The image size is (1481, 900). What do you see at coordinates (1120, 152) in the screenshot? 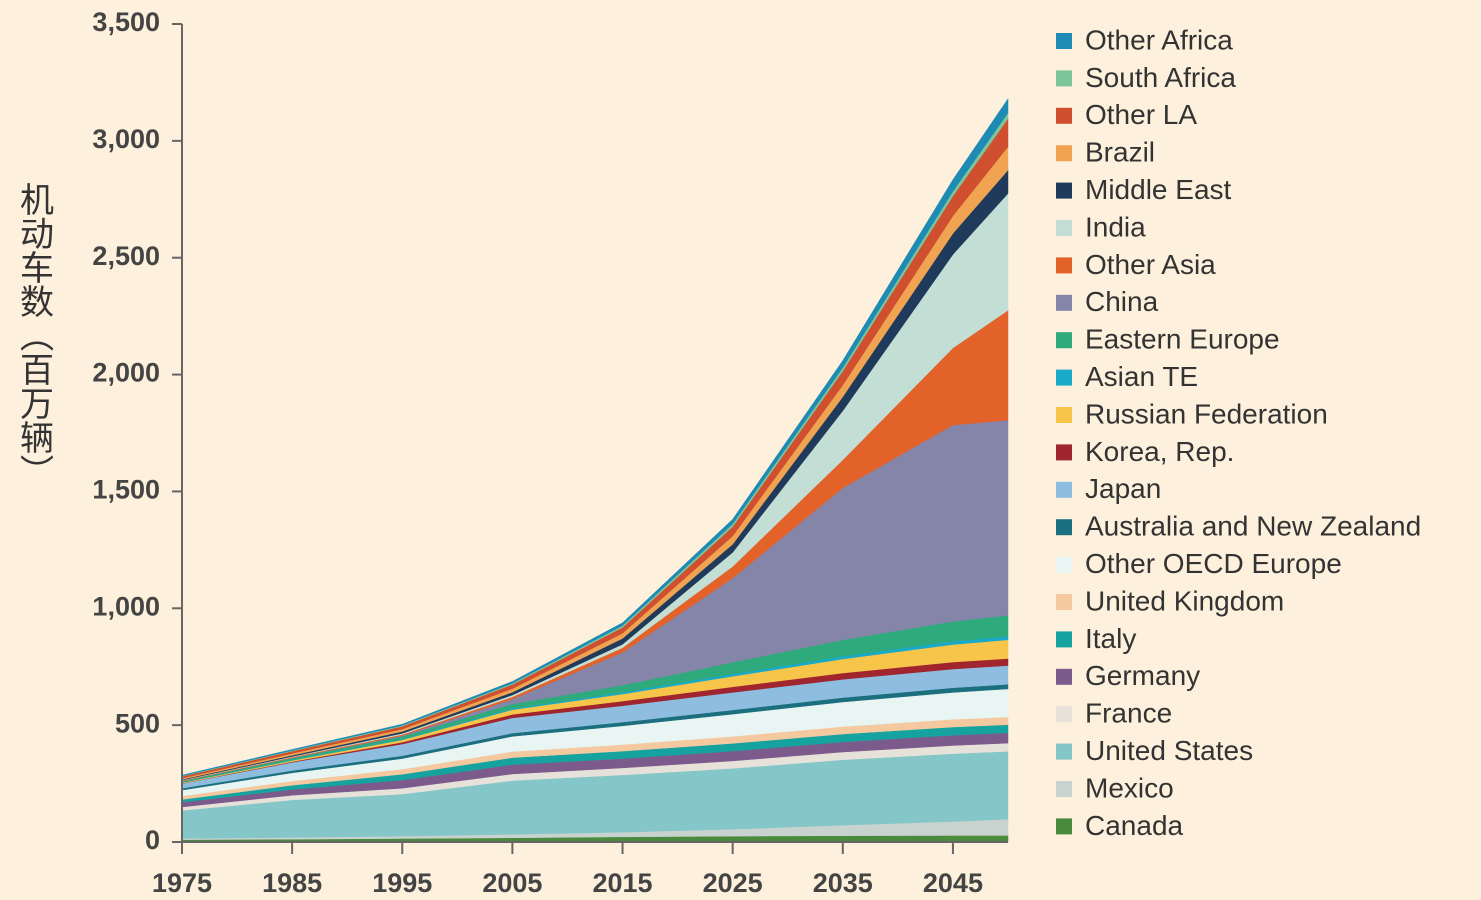
I see `legend-label: Brazil` at bounding box center [1120, 152].